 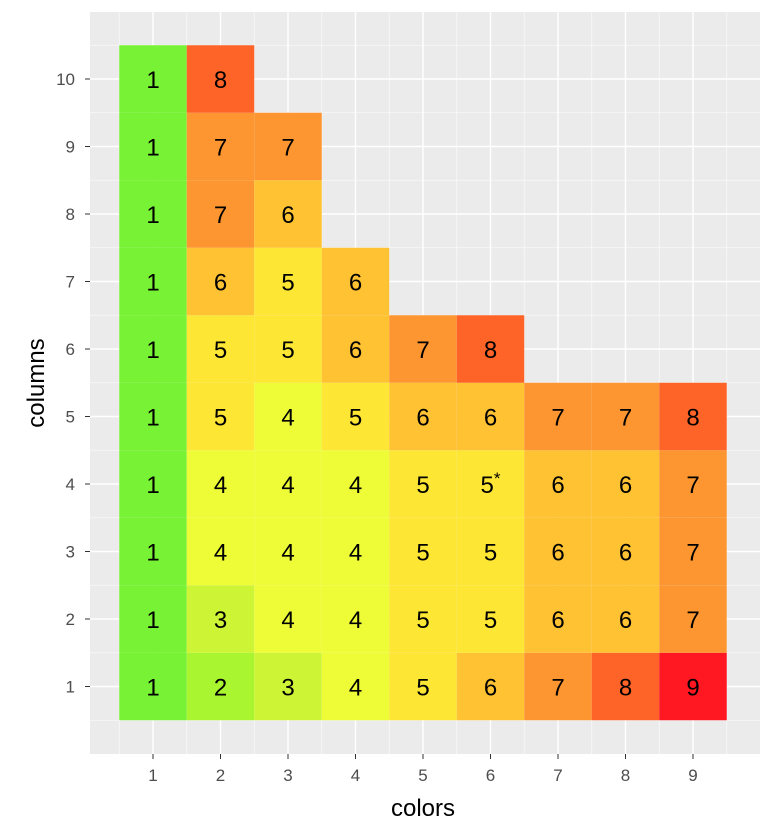 I want to click on y-axis-title: columns, so click(x=36, y=382).